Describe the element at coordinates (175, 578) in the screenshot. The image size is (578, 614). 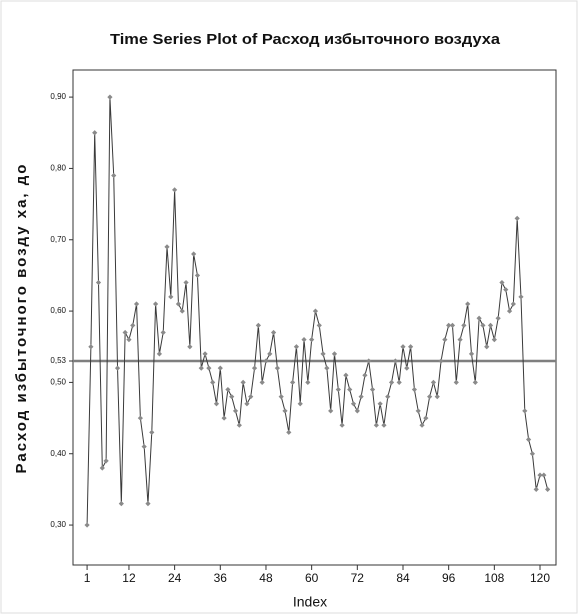
I see `x-tick-label: 24` at that location.